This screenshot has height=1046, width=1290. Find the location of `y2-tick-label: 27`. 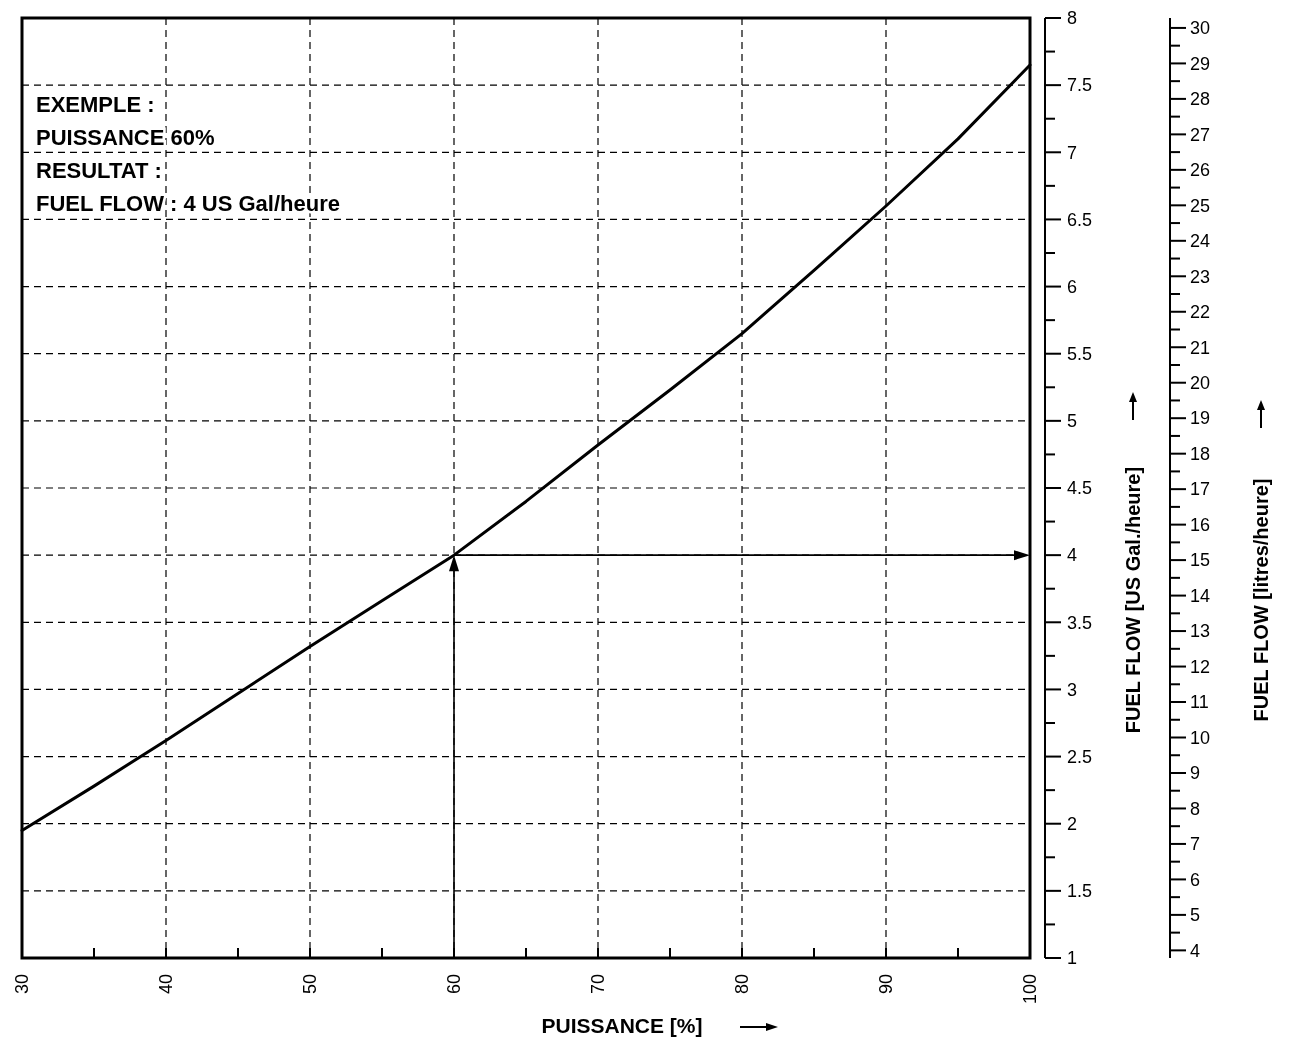

y2-tick-label: 27 is located at coordinates (1200, 134).